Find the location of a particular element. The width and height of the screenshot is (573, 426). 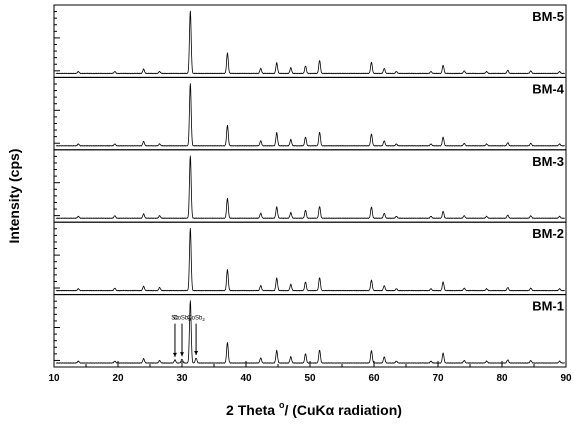

x-axis-title: 2 Theta o/ (CuKα radiation) is located at coordinates (314, 409).